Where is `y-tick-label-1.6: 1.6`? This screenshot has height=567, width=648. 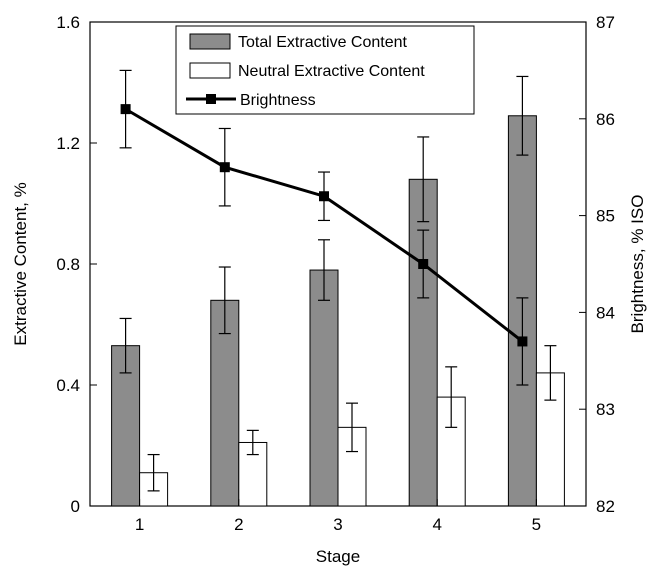
y-tick-label-1.6: 1.6 is located at coordinates (68, 22).